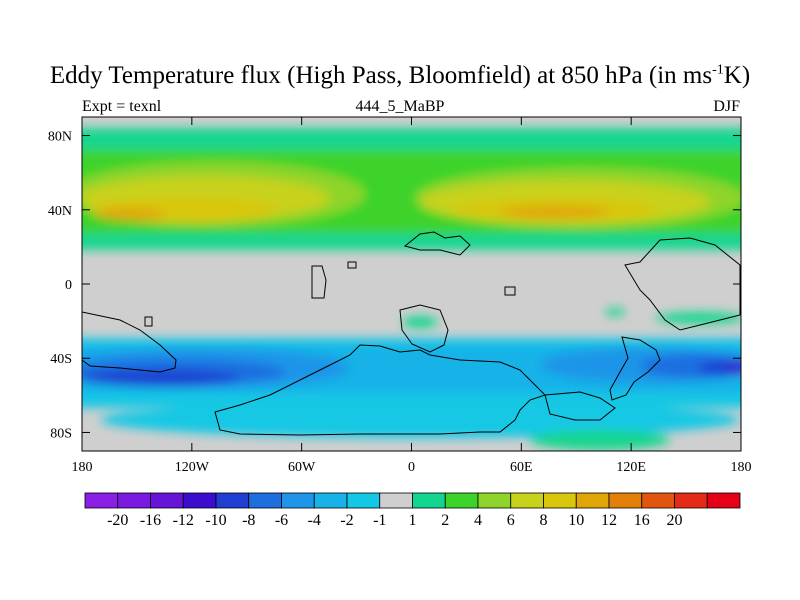  What do you see at coordinates (478, 520) in the screenshot?
I see `colorbar-label: 4` at bounding box center [478, 520].